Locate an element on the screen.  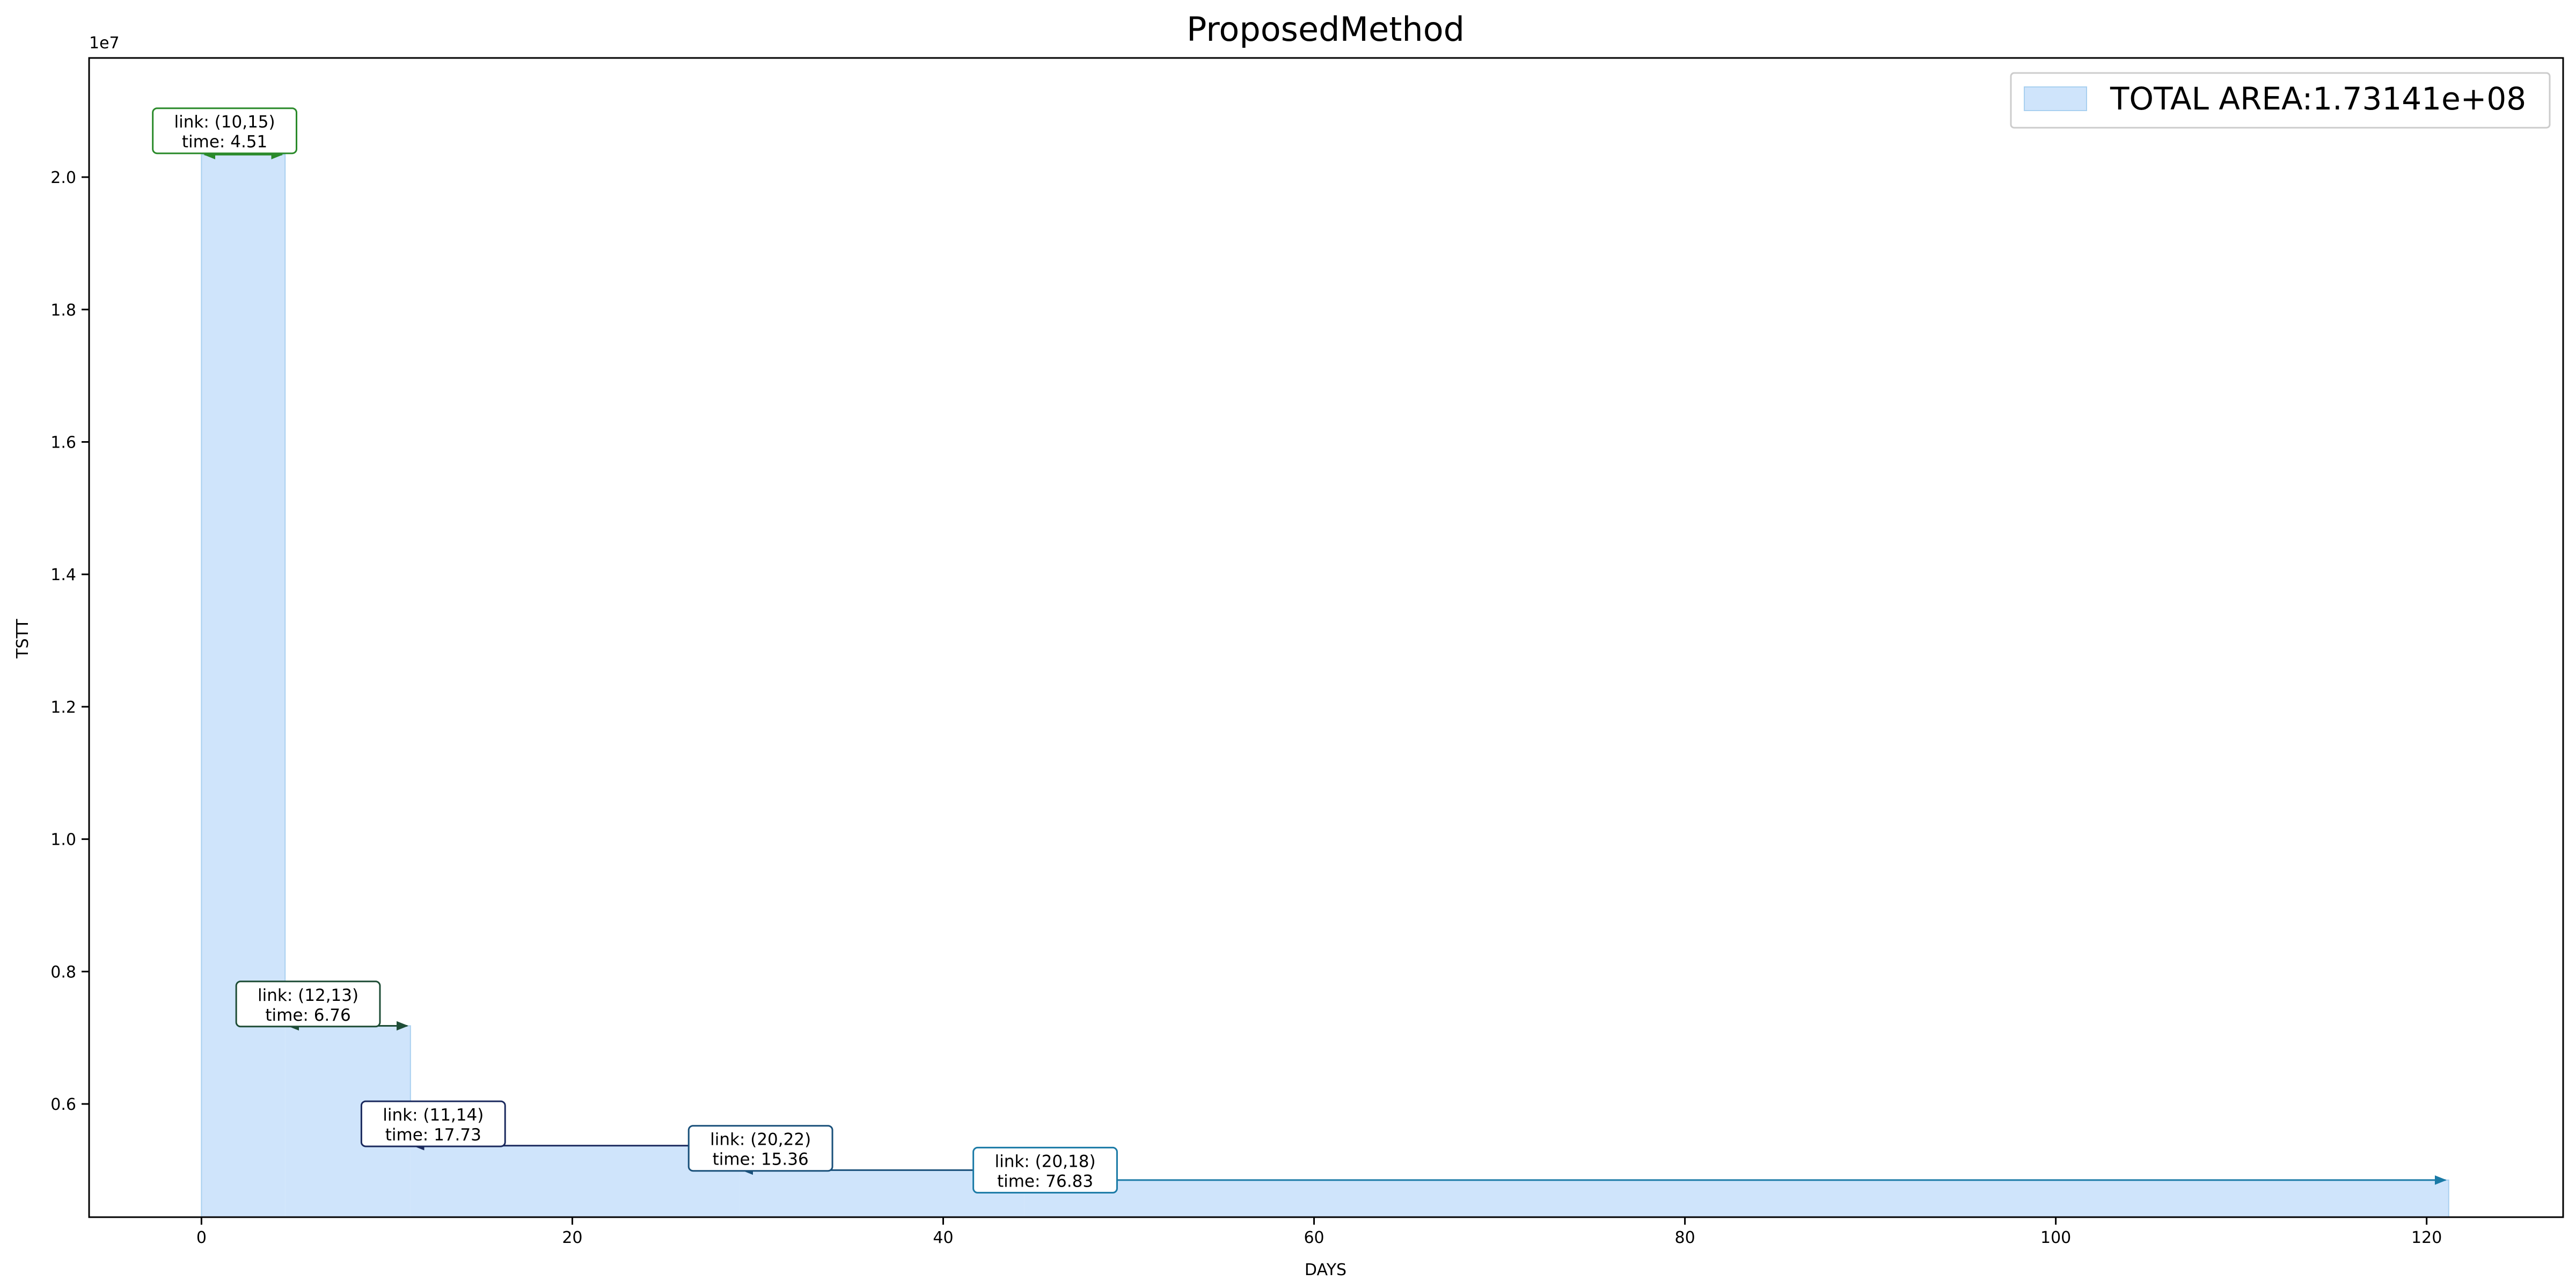
annotation-1: link: (12,13)time: 6.76 is located at coordinates (321, 1005).